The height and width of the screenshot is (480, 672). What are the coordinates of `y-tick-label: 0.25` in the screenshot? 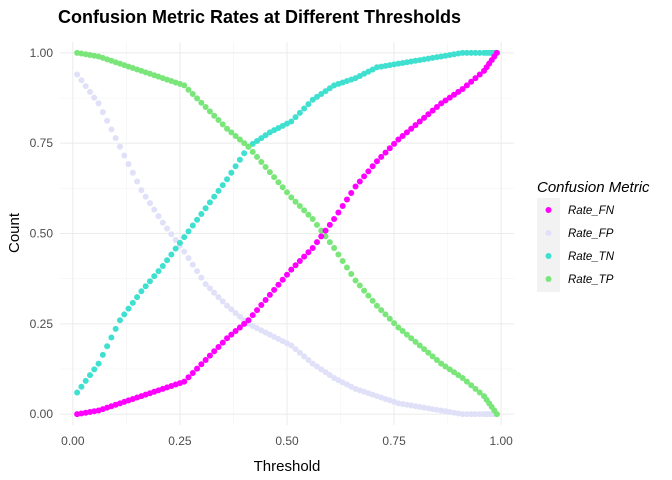 It's located at (42, 324).